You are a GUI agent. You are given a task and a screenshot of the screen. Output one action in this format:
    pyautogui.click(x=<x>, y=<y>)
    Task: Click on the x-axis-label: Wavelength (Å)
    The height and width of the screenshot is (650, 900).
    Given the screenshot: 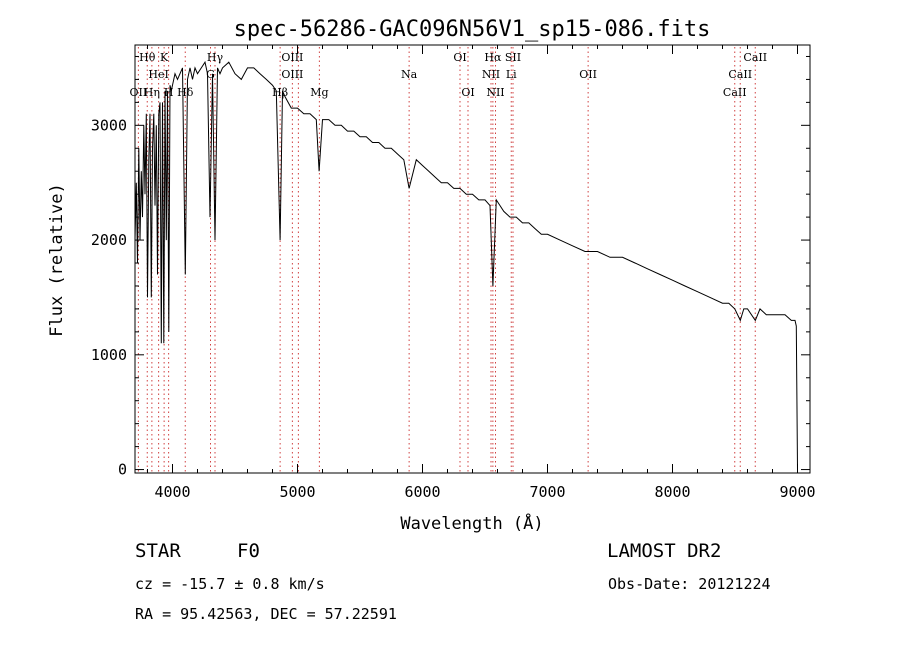 What is the action you would take?
    pyautogui.click(x=471, y=523)
    